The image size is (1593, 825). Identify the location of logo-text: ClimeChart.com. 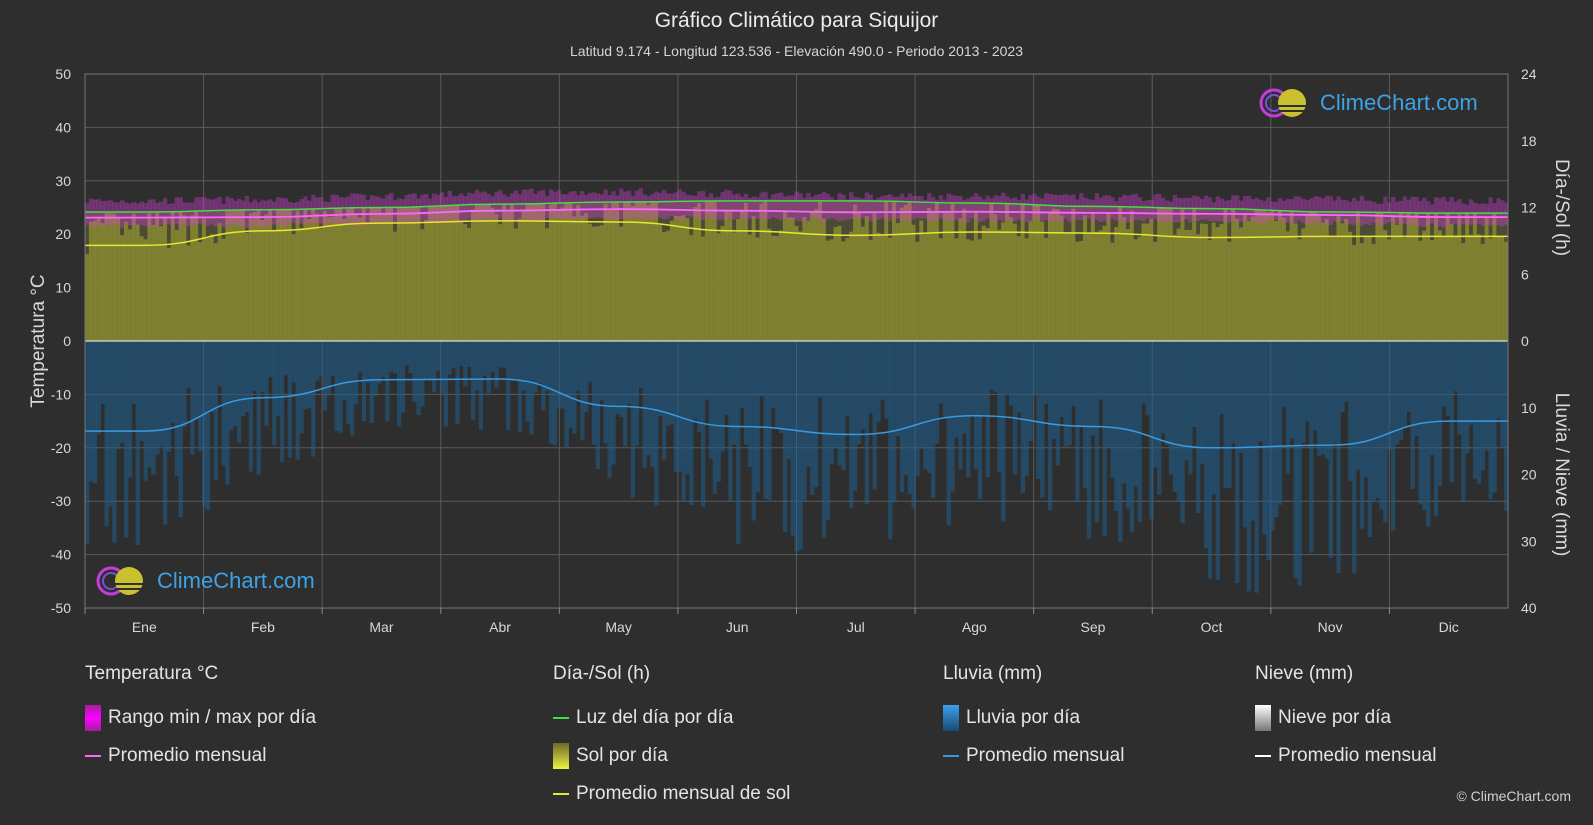
(236, 580).